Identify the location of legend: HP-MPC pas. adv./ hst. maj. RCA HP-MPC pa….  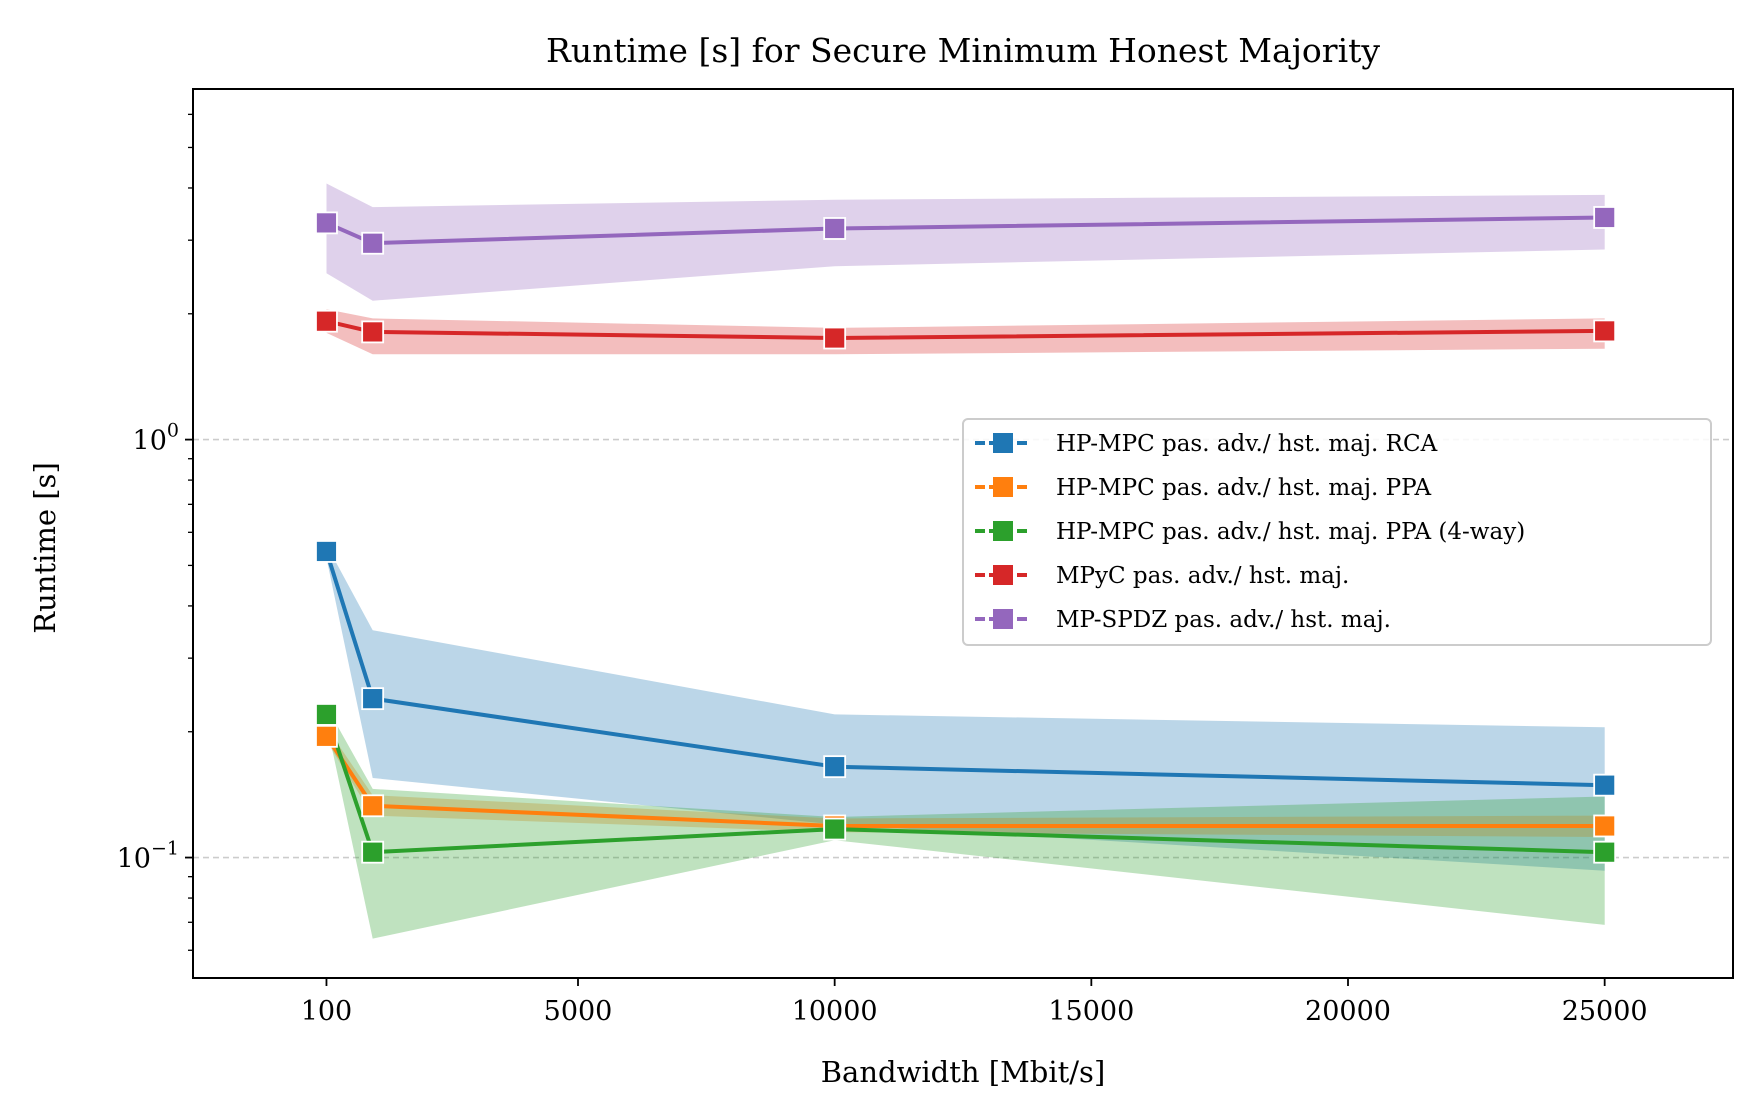
(1337, 532).